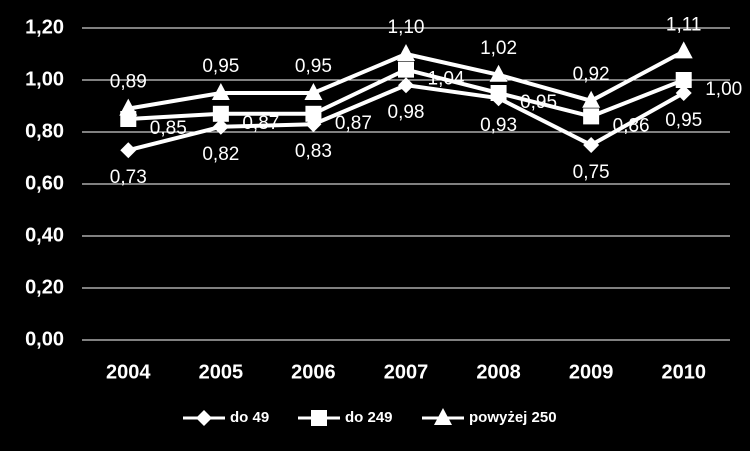 The width and height of the screenshot is (750, 451). Describe the element at coordinates (513, 417) in the screenshot. I see `legend-label: powyżej 250` at that location.